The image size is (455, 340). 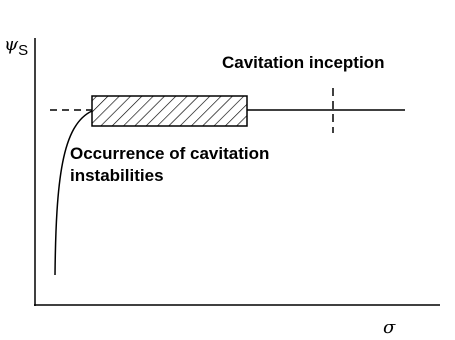 I want to click on y-symbol: ψ, so click(x=11, y=44).